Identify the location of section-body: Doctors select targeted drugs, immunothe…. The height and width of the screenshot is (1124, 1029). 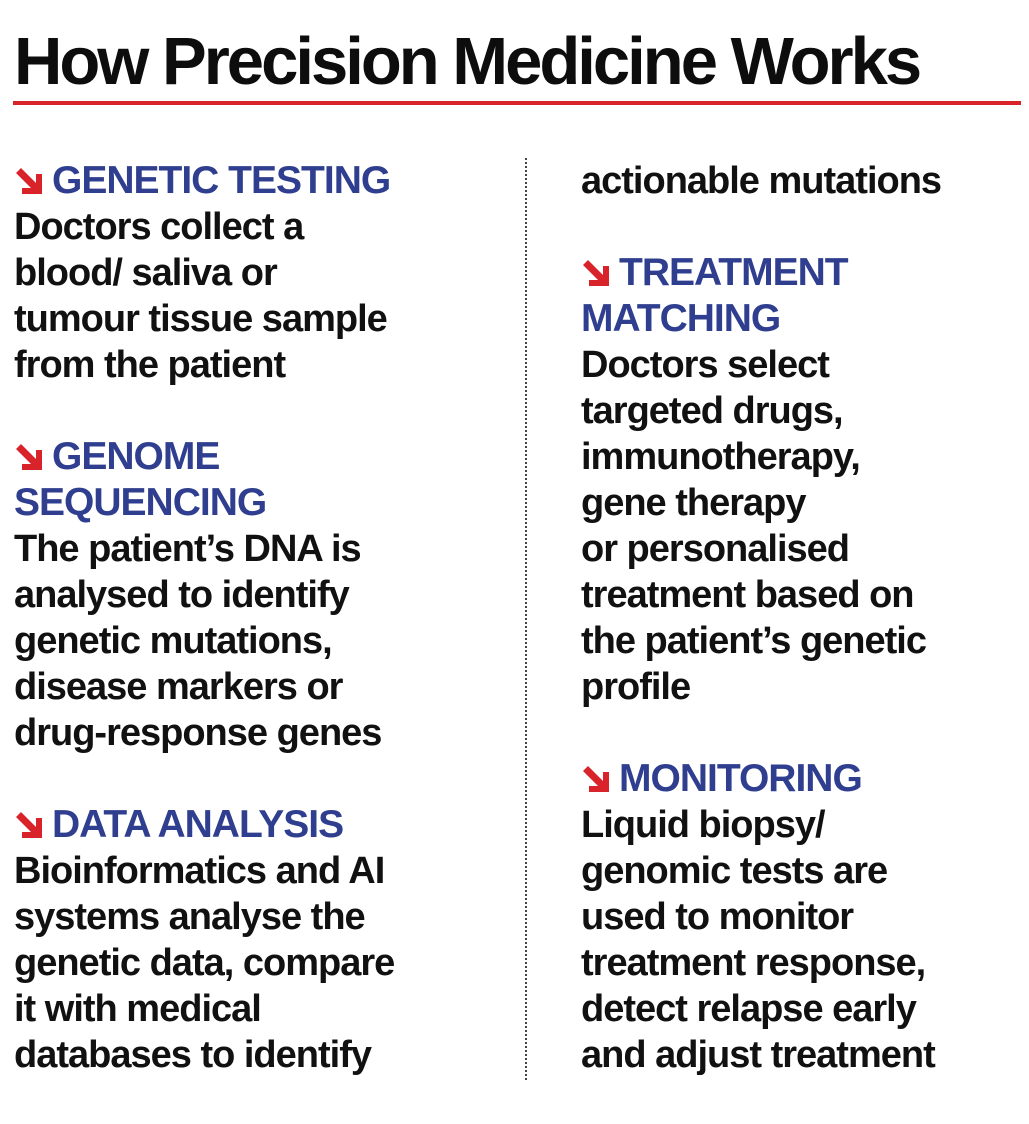
(801, 526).